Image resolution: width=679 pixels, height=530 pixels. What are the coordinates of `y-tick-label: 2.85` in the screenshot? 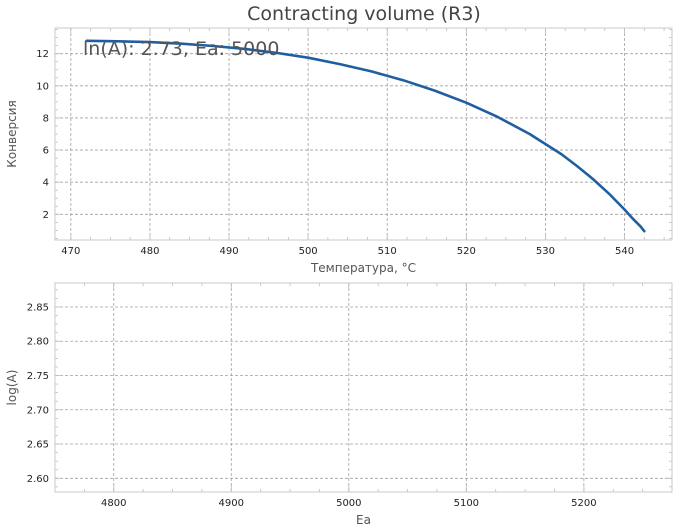 It's located at (38, 307).